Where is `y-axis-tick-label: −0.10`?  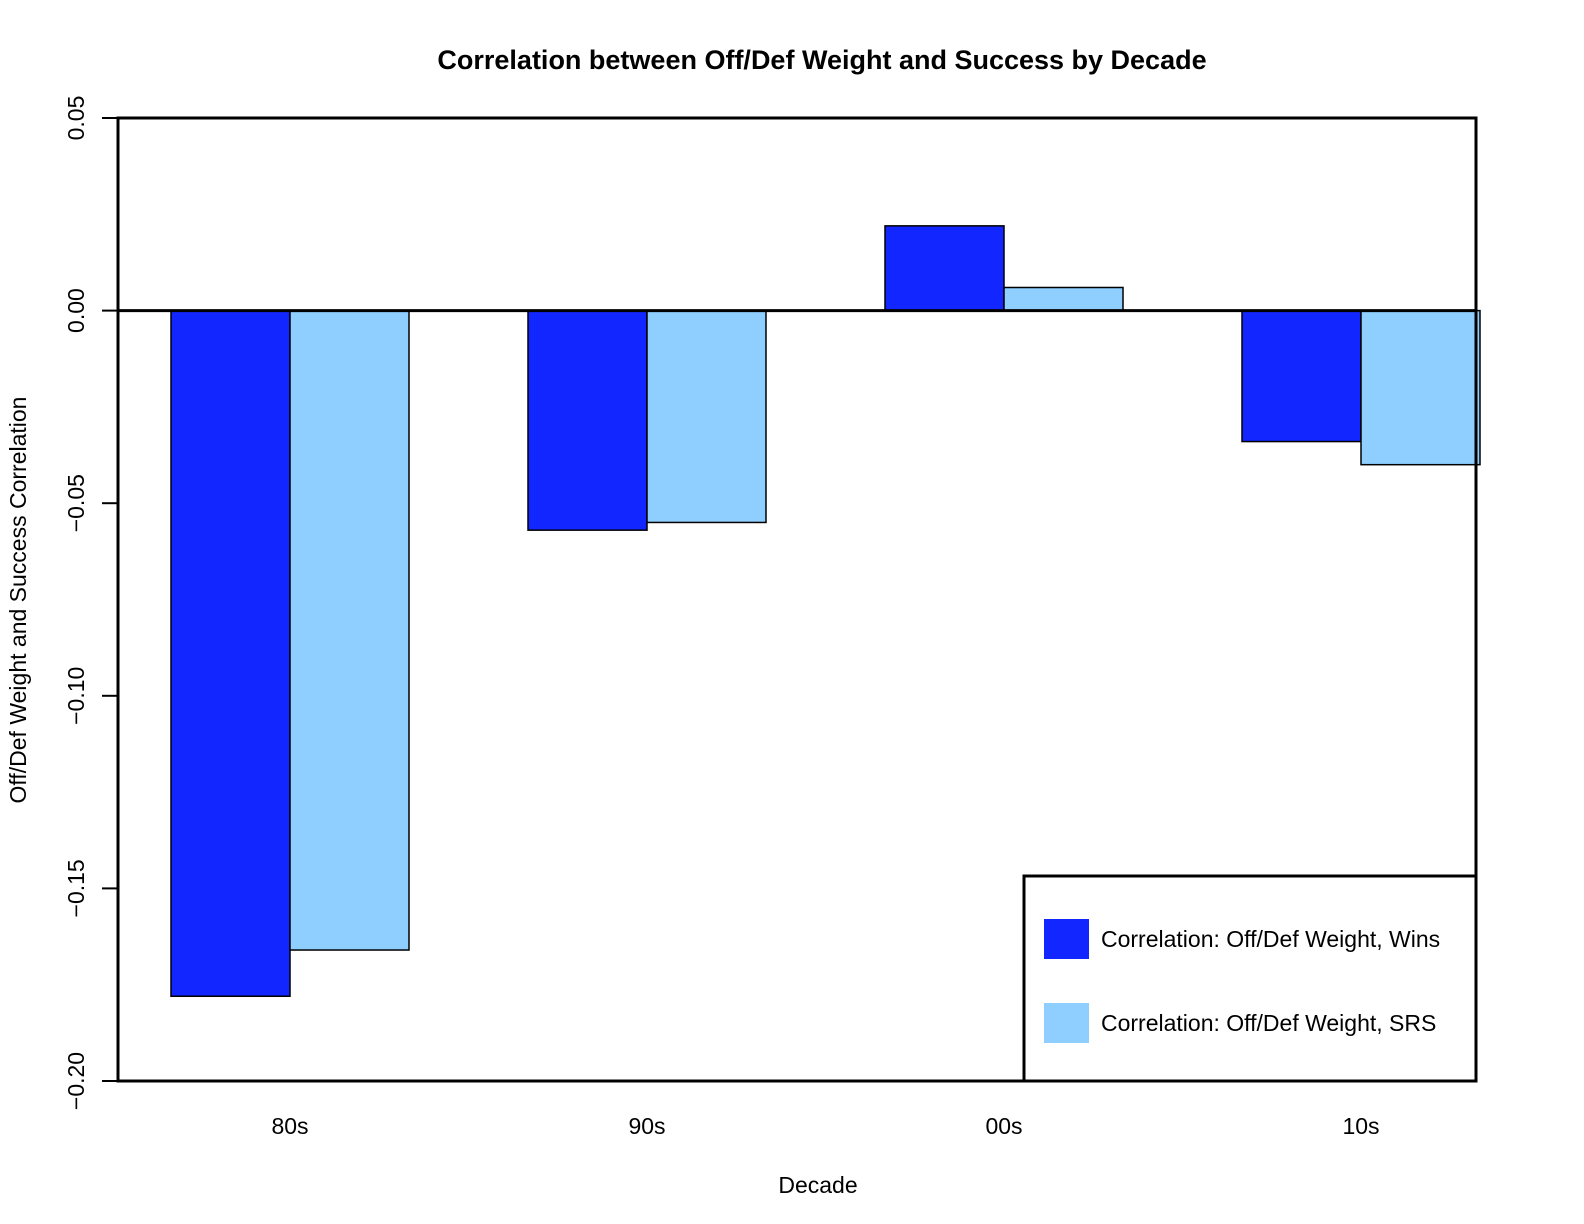 y-axis-tick-label: −0.10 is located at coordinates (76, 696).